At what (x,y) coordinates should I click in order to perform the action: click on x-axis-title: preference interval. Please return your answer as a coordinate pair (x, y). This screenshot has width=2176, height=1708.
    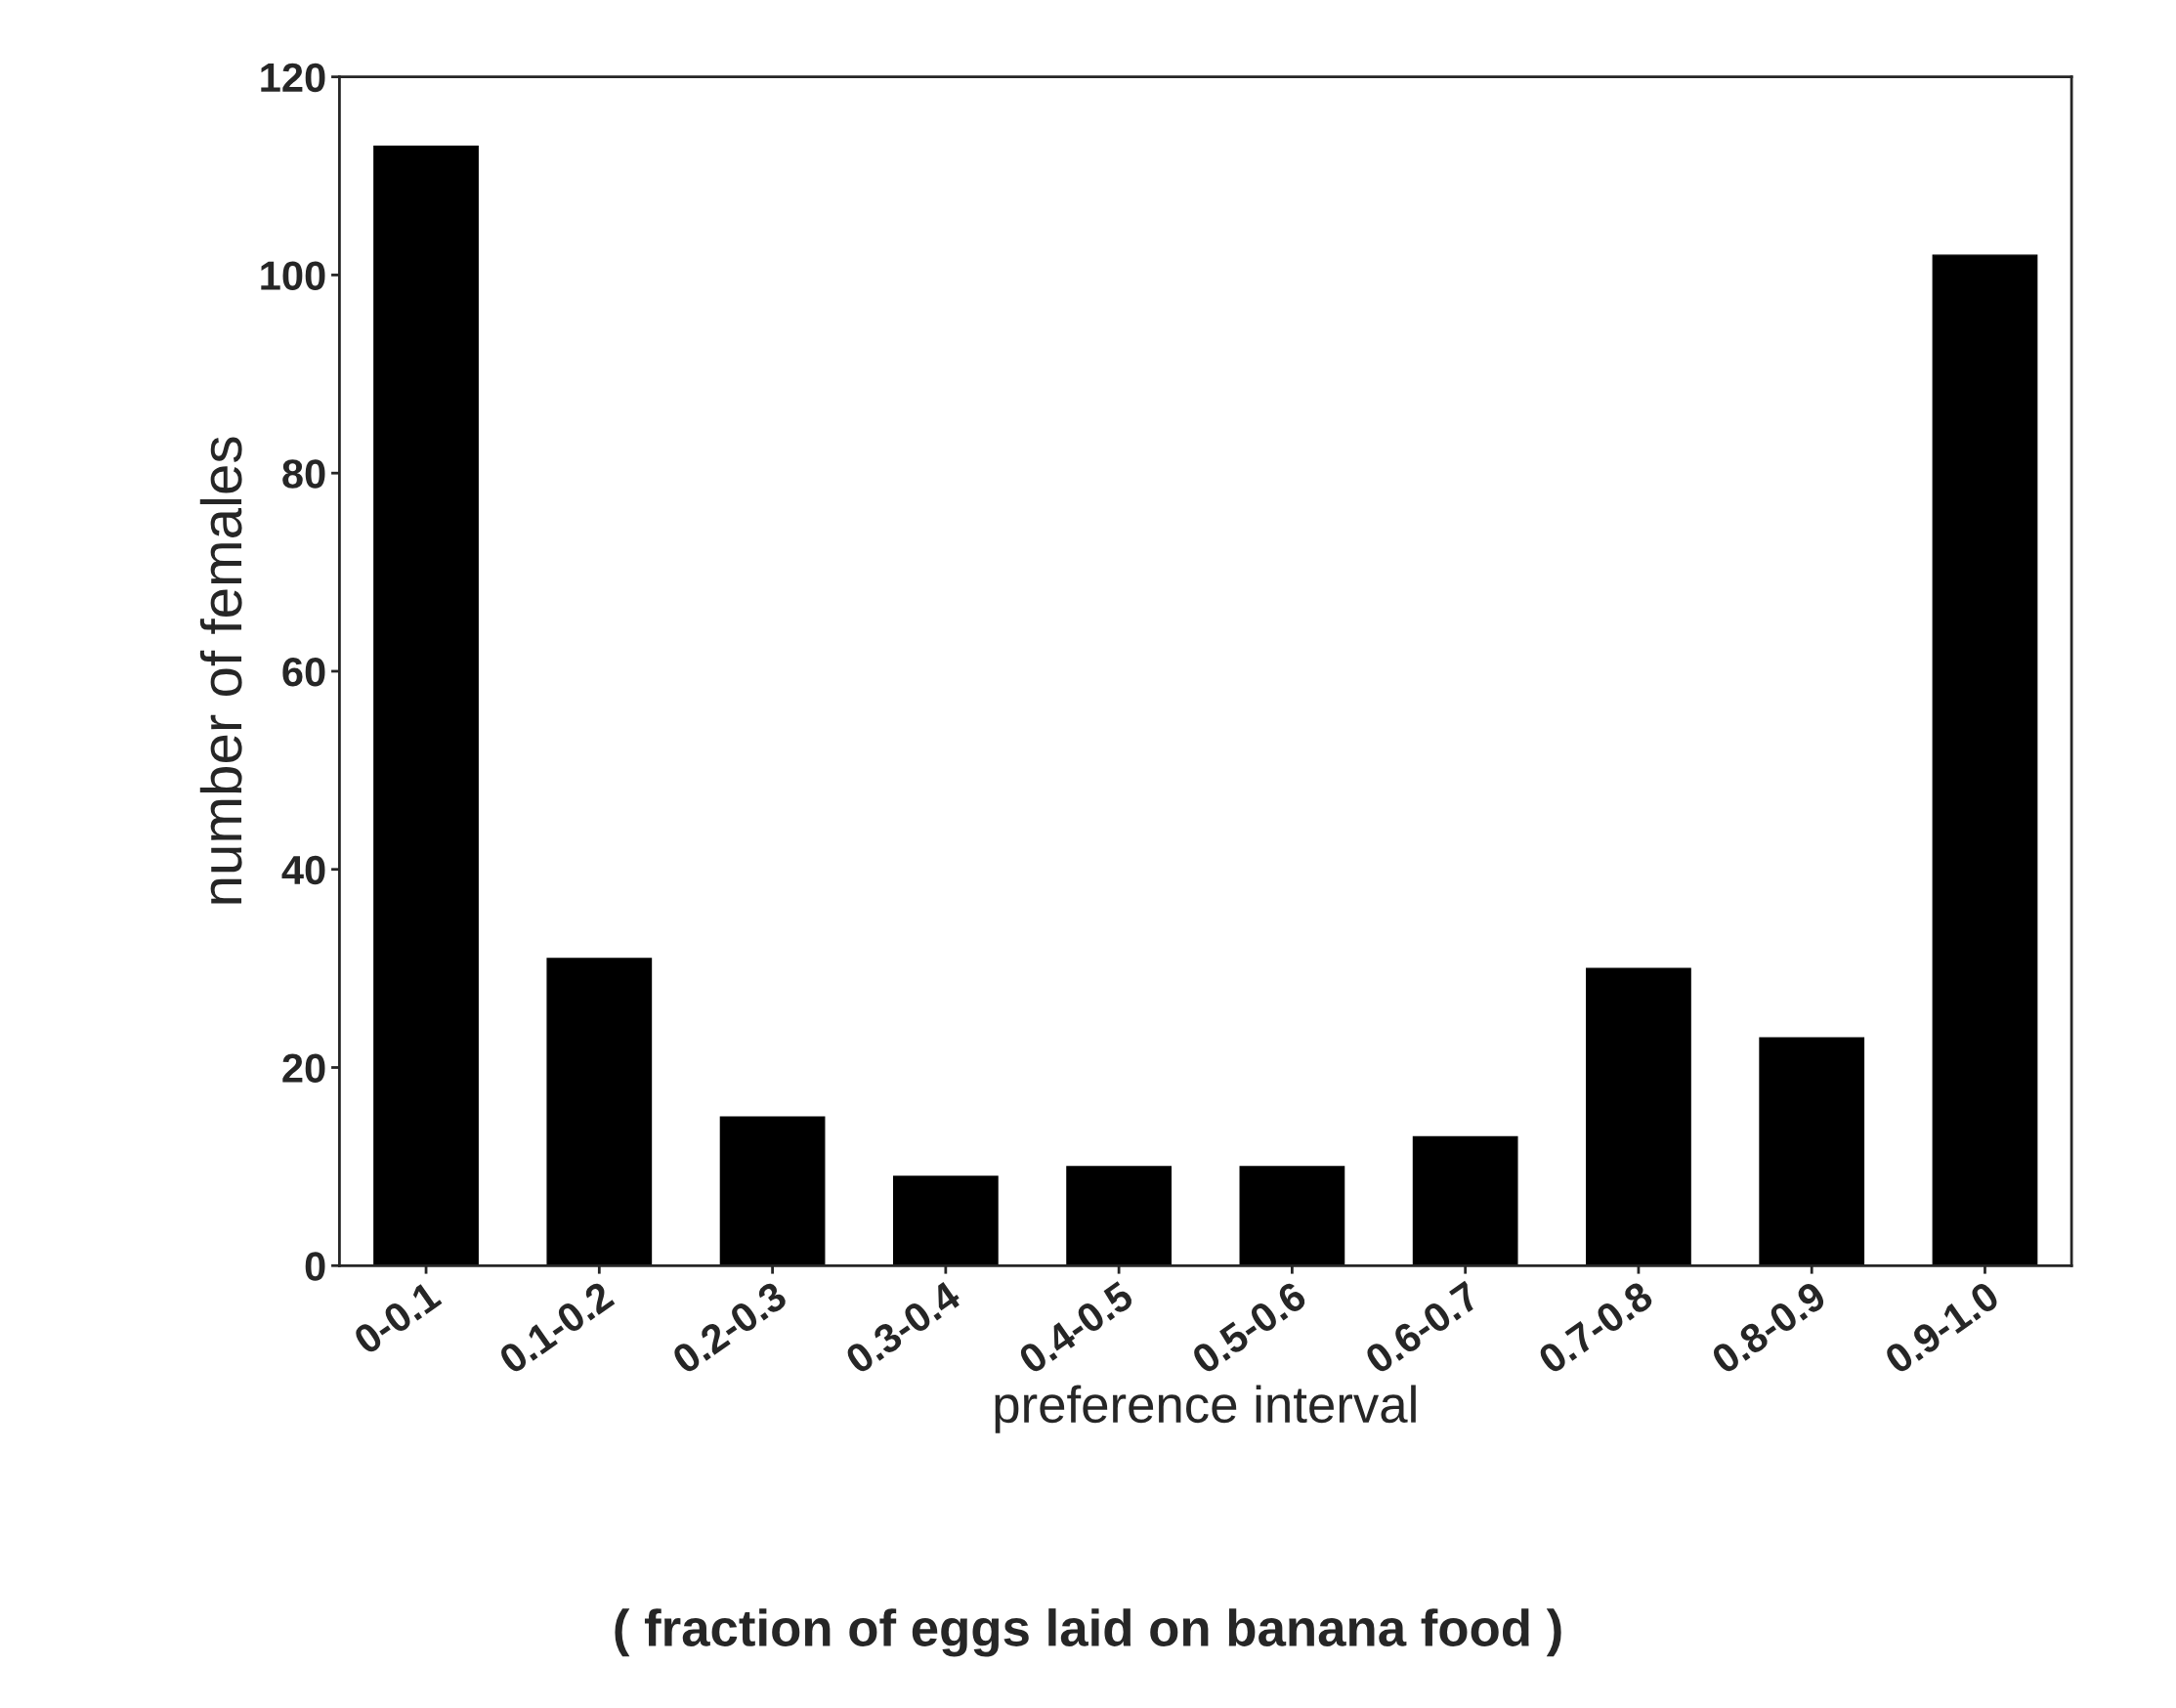
    Looking at the image, I should click on (1205, 1409).